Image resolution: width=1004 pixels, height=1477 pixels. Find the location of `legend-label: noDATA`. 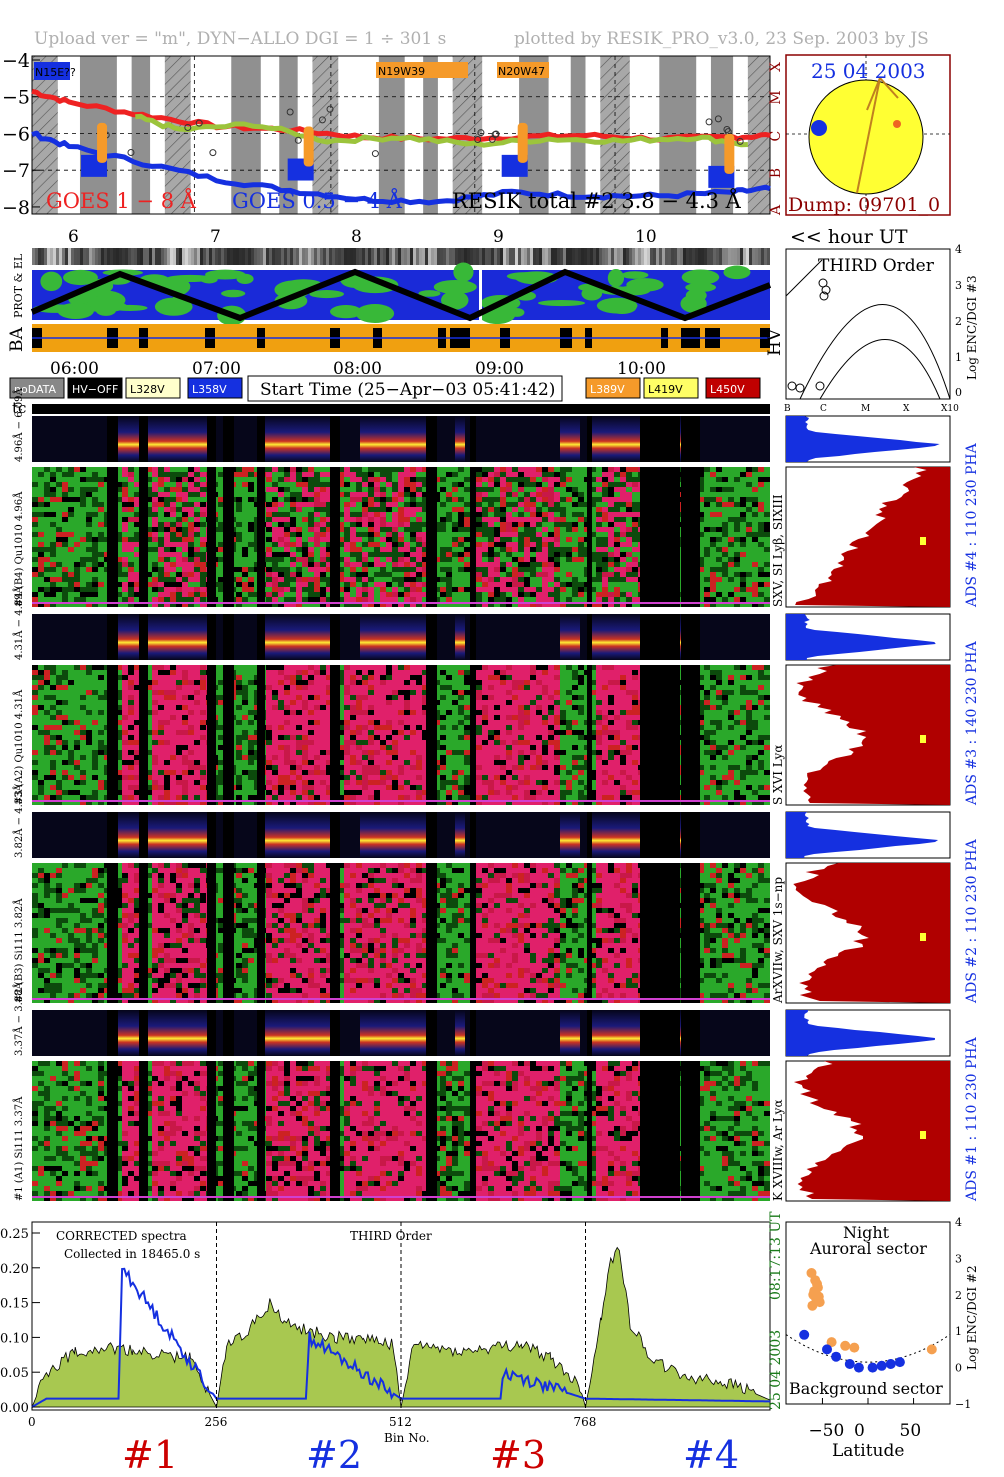

legend-label: noDATA is located at coordinates (35, 389).